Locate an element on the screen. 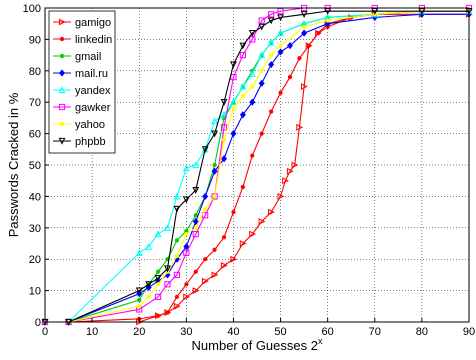 This screenshot has width=476, height=360. legend-label: yahoo is located at coordinates (90, 125).